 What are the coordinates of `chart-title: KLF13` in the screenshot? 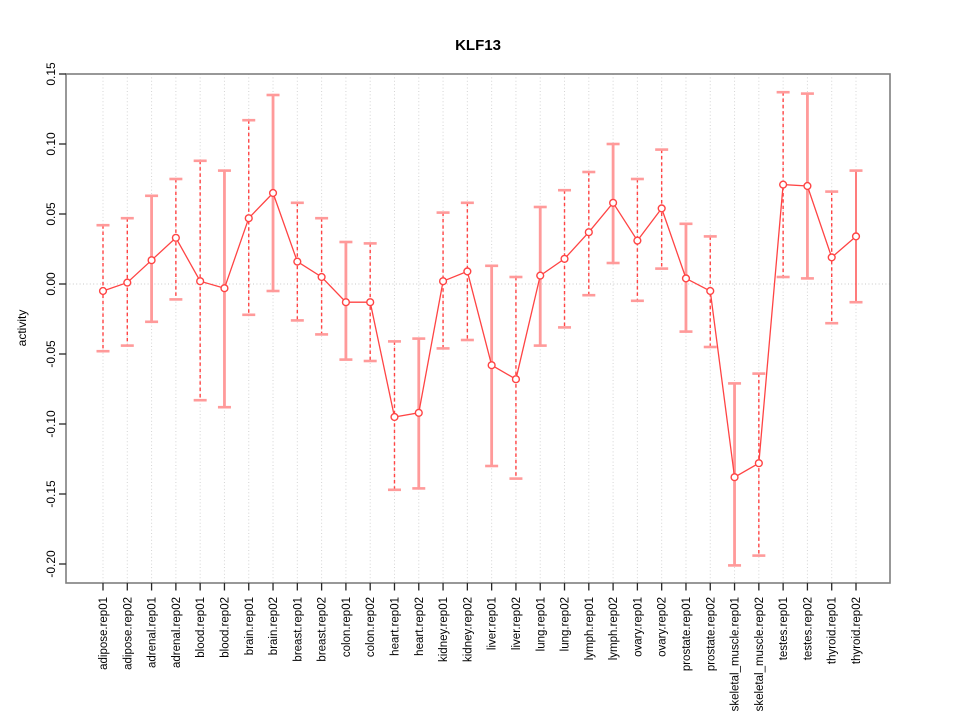 It's located at (478, 45).